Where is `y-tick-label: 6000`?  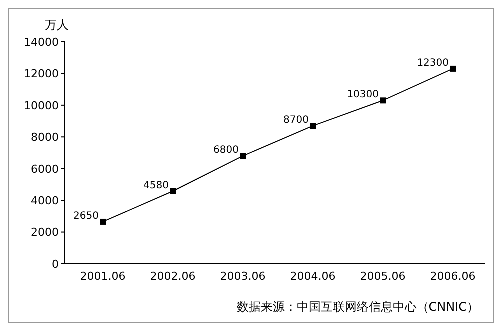
y-tick-label: 6000 is located at coordinates (45, 169).